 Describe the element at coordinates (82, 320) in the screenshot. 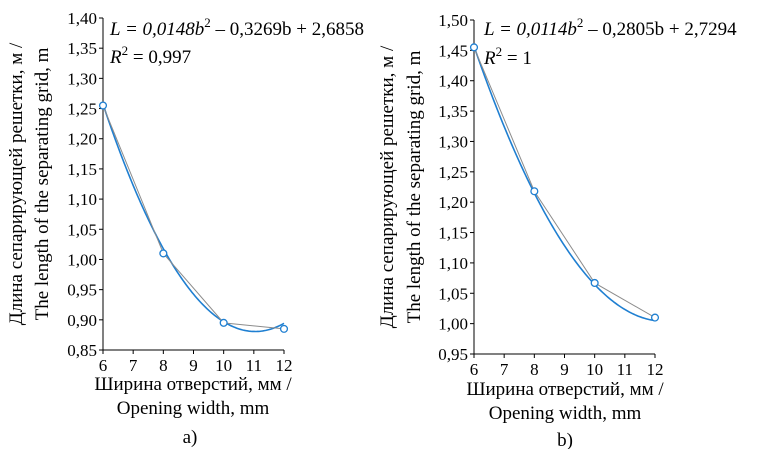

I see `y-tick-label: 0,90` at that location.